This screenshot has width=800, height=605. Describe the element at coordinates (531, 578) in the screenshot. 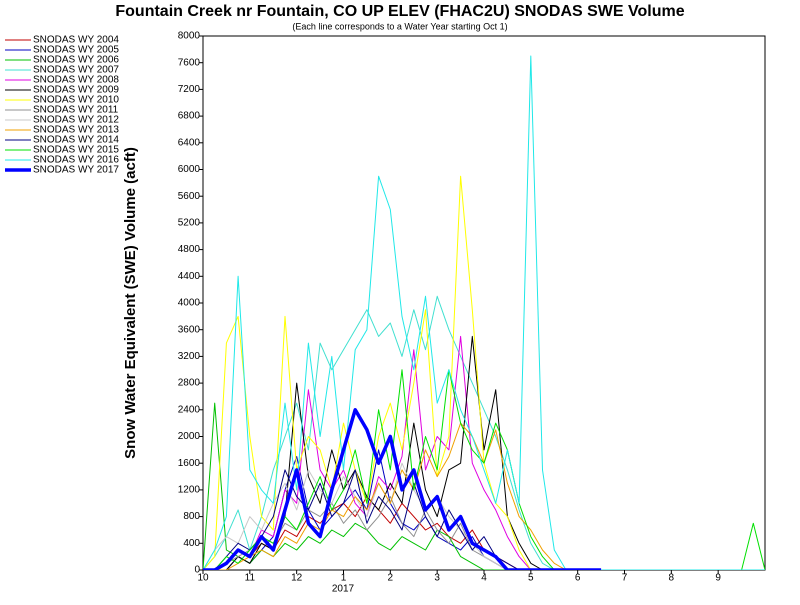

I see `x-tick-label: 5` at that location.